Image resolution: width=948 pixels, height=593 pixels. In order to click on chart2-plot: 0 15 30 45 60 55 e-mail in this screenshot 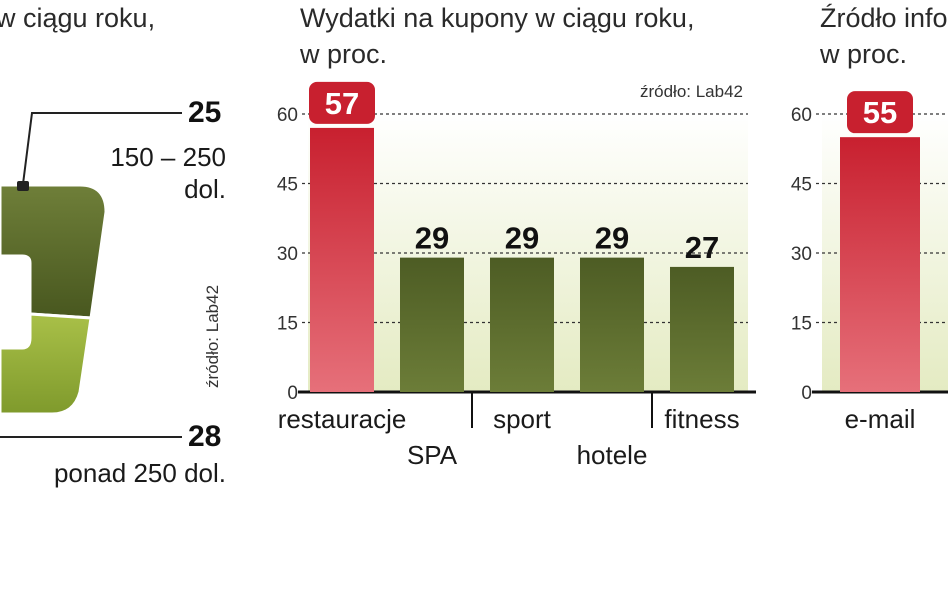, I will do `click(869, 262)`.